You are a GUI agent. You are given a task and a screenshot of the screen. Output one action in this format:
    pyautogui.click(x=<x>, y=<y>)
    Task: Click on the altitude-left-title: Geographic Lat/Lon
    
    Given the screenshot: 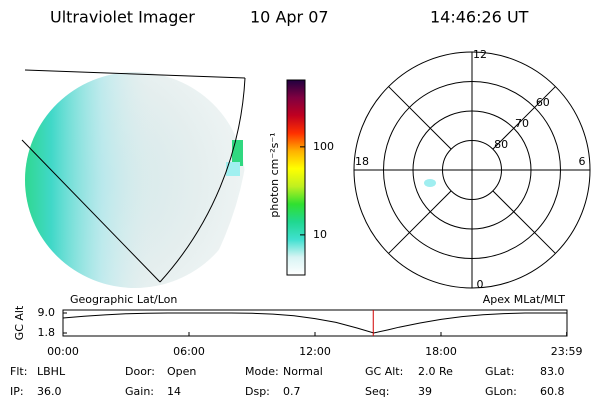 What is the action you would take?
    pyautogui.click(x=123, y=299)
    